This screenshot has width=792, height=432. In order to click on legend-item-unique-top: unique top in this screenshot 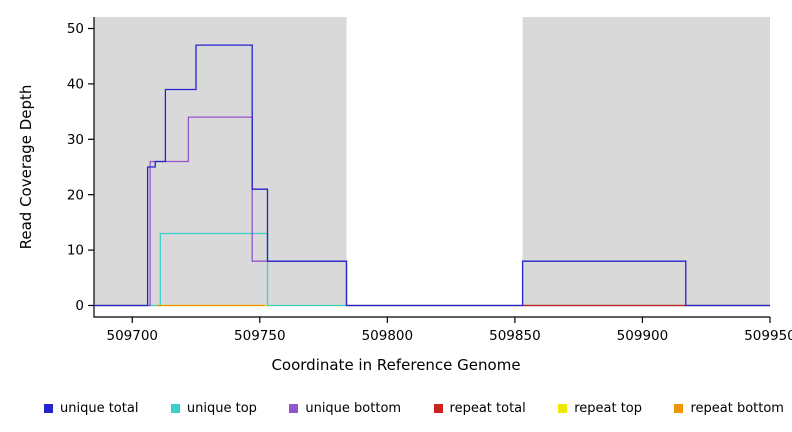, I will do `click(213, 408)`.